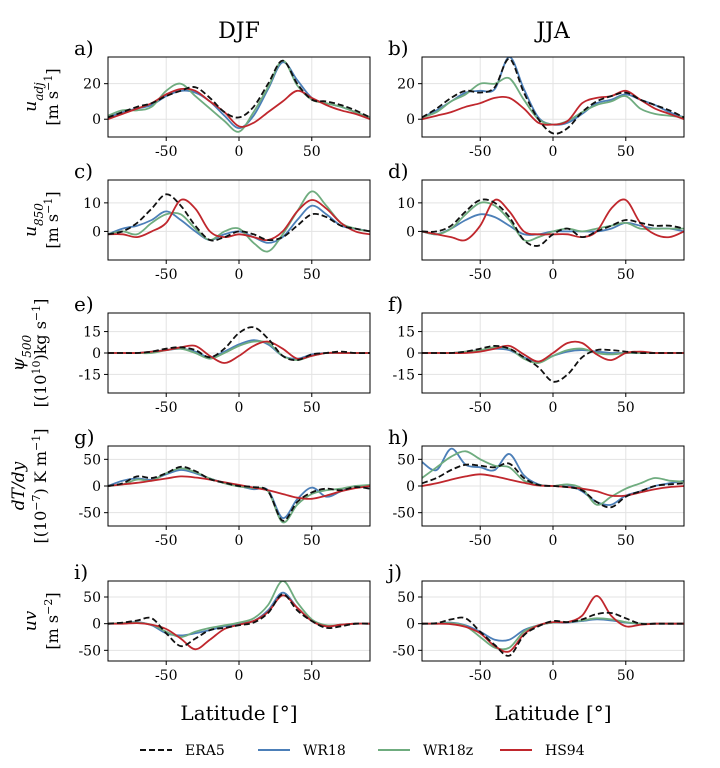 The width and height of the screenshot is (720, 768). Describe the element at coordinates (398, 48) in the screenshot. I see `panel-letter: b)` at that location.